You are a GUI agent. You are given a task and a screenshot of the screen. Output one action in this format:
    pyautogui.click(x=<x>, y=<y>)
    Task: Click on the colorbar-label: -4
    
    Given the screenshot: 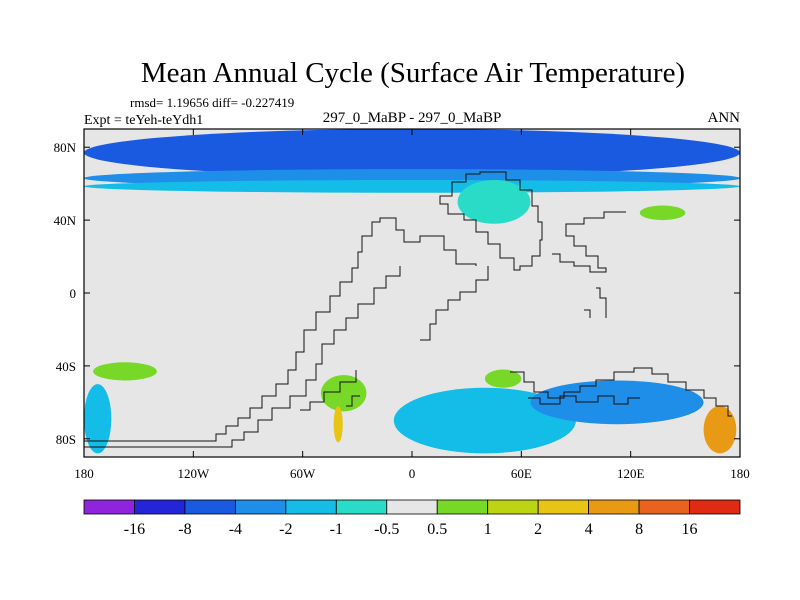 What is the action you would take?
    pyautogui.click(x=235, y=529)
    